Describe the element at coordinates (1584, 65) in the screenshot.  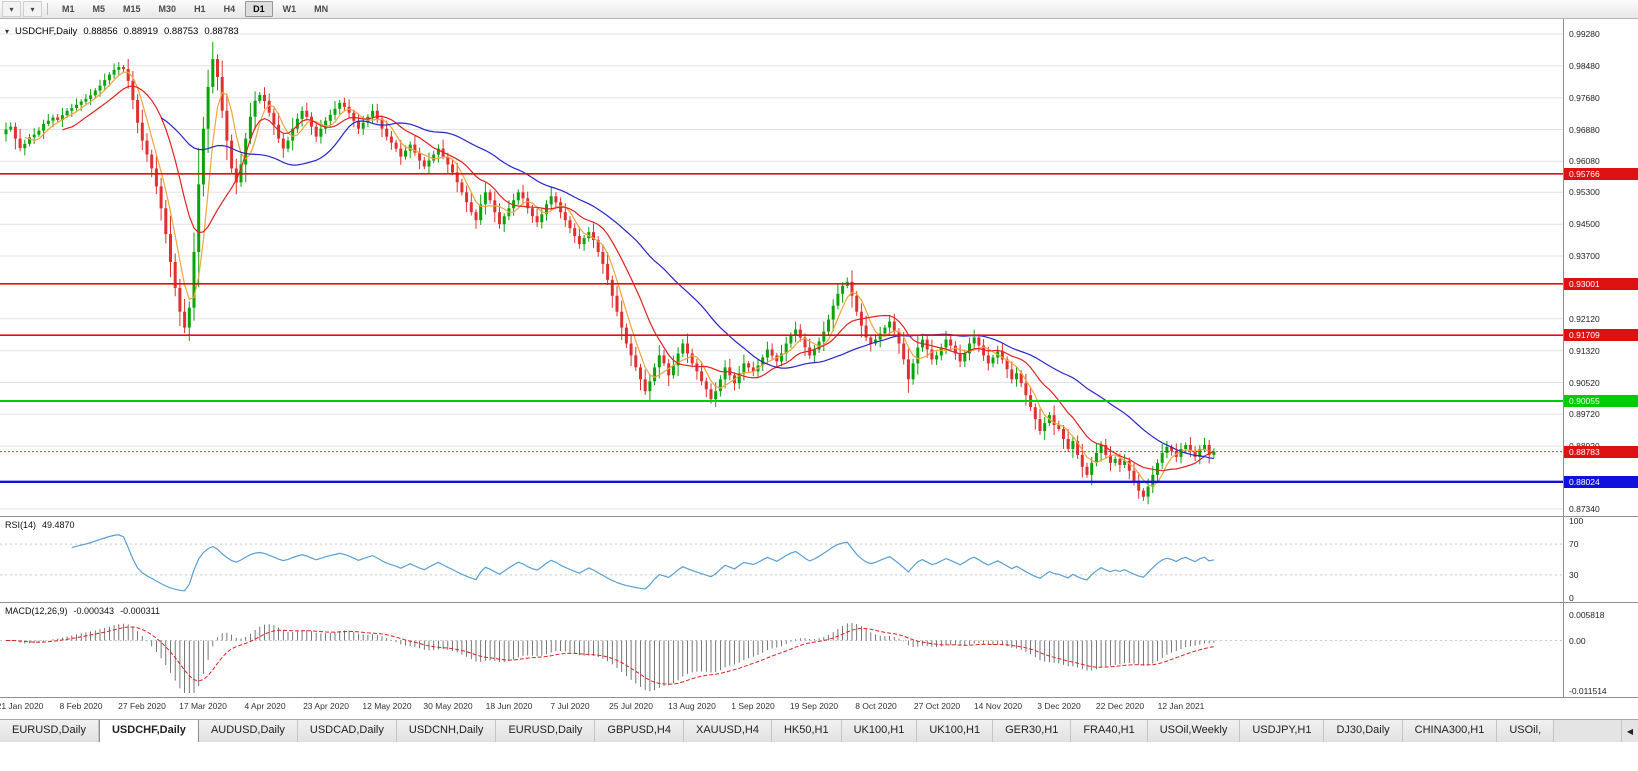
I see `price-axis-tick: 0.98480` at that location.